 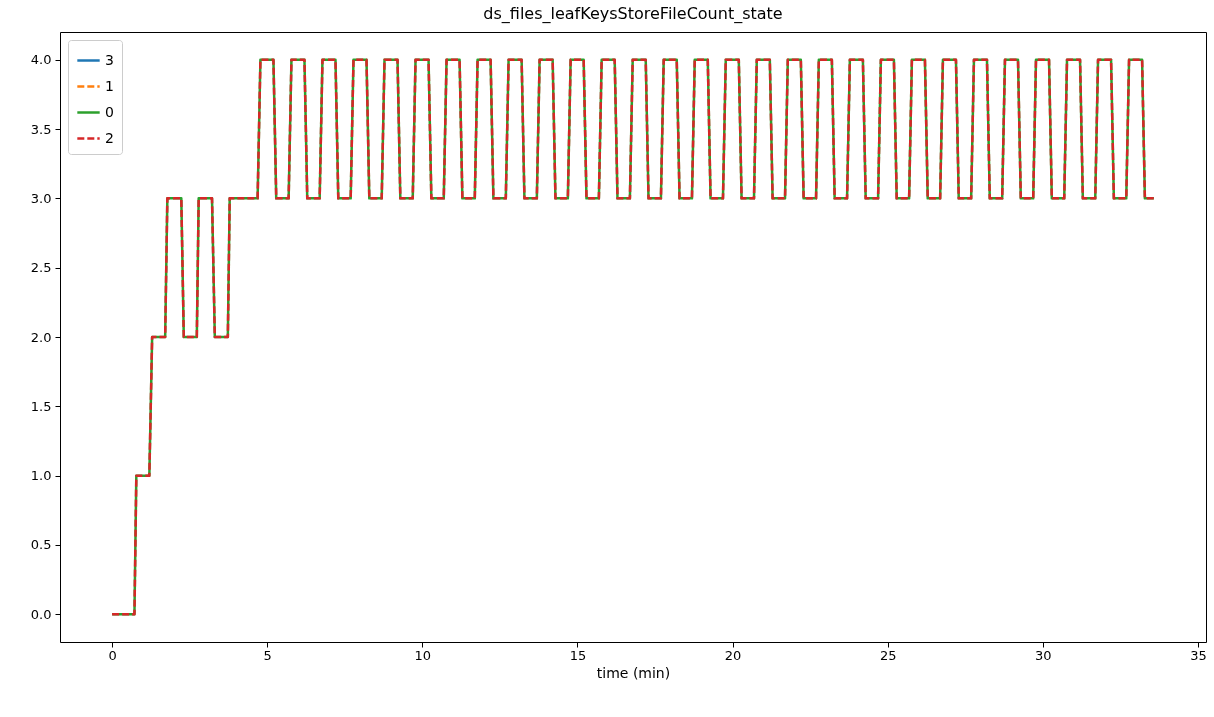 I want to click on y-tick-label: 3.5, so click(x=41, y=129).